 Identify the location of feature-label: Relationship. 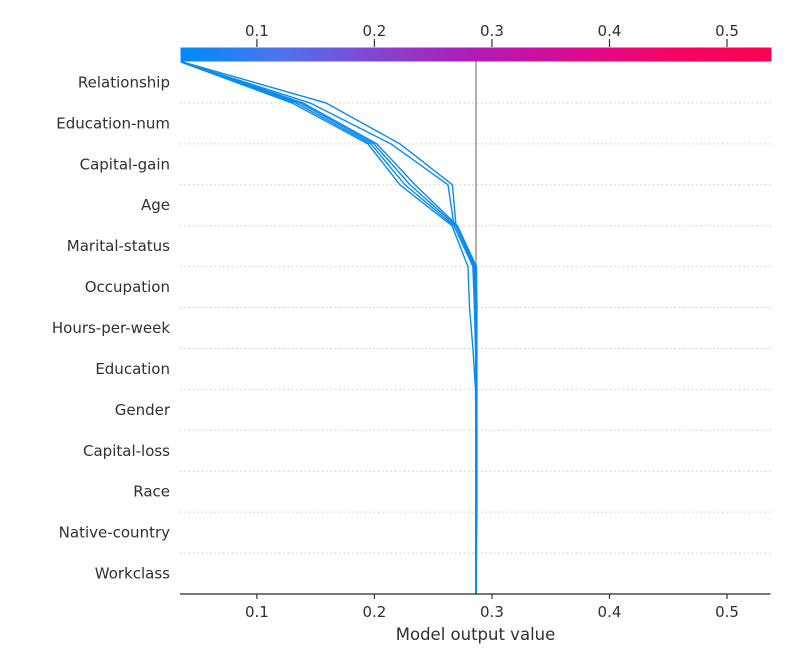
(124, 82).